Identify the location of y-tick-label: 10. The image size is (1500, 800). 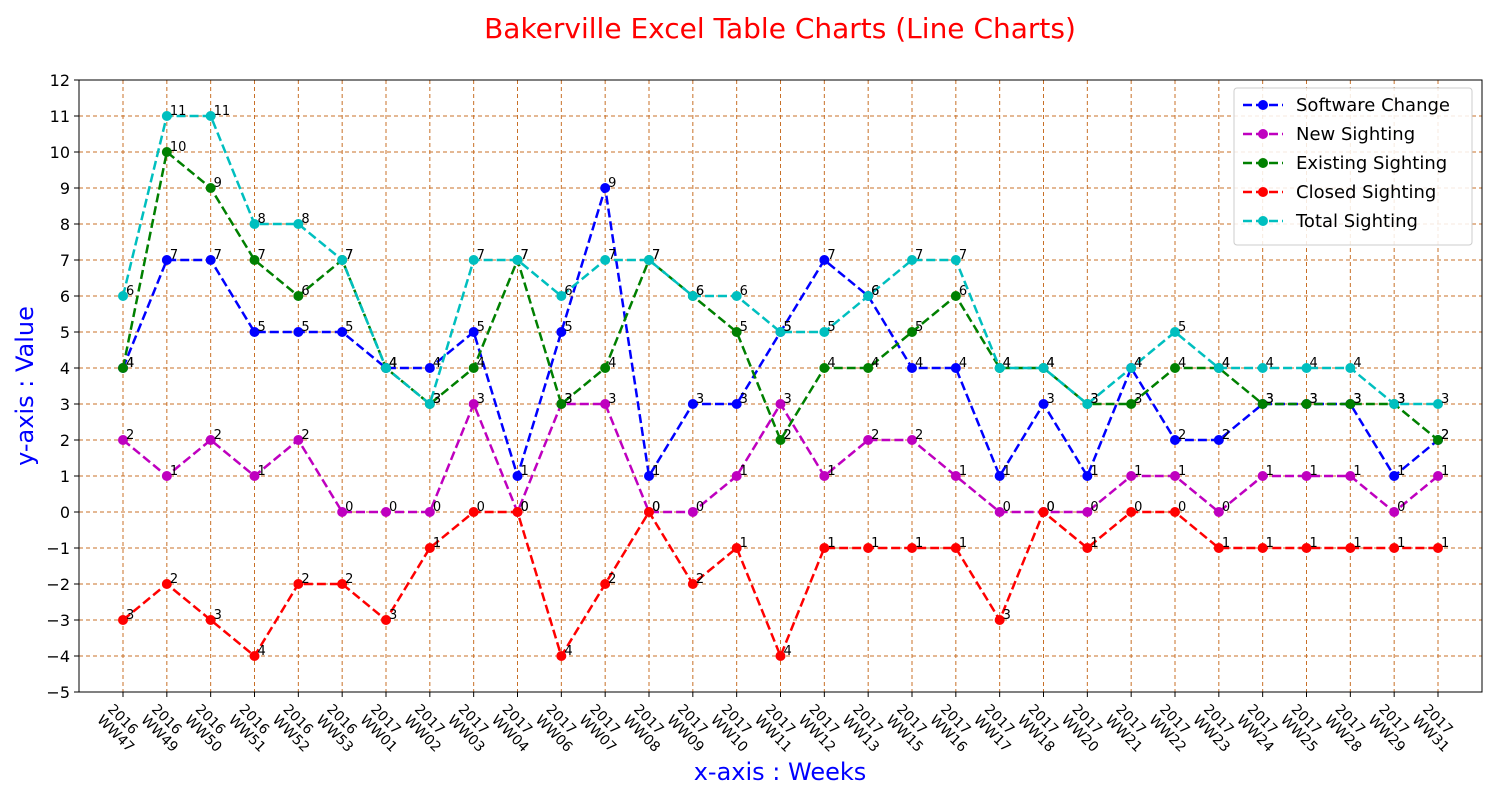
(60, 152).